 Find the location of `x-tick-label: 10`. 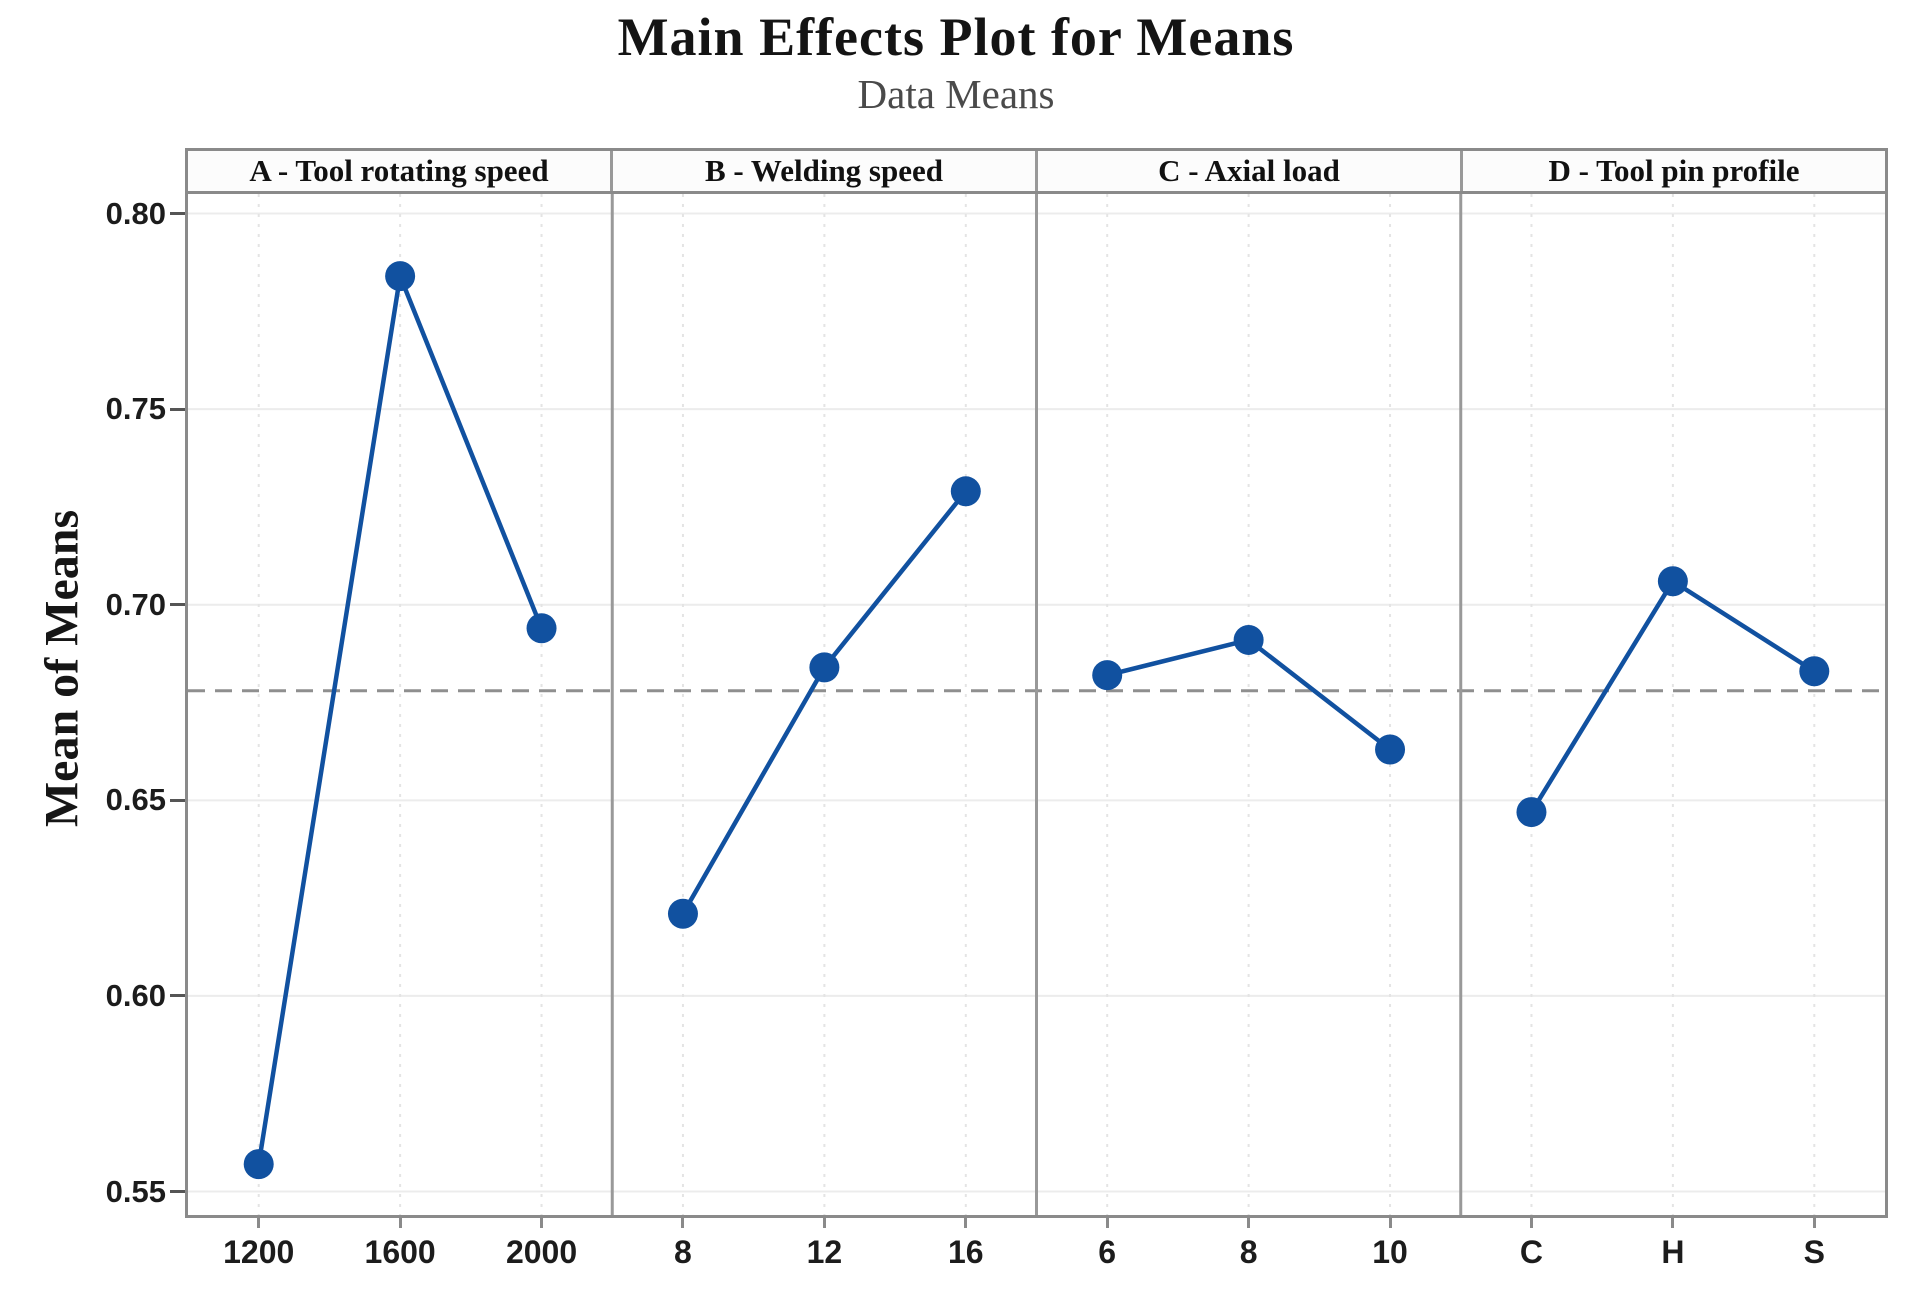

x-tick-label: 10 is located at coordinates (1390, 1252).